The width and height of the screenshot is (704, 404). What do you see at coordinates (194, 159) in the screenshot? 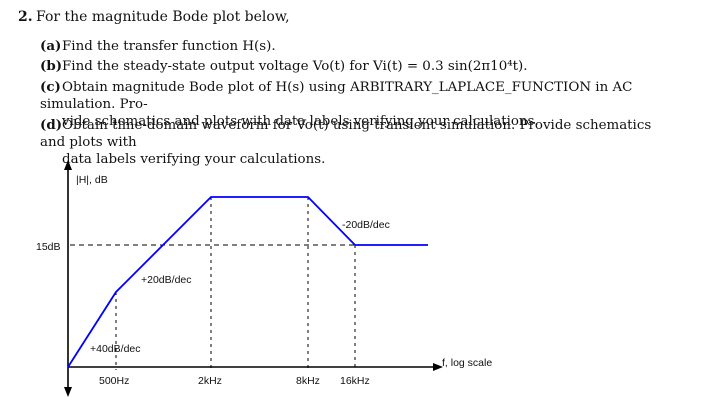
I see `part-d-line2: data labels verifying your calculations.` at bounding box center [194, 159].